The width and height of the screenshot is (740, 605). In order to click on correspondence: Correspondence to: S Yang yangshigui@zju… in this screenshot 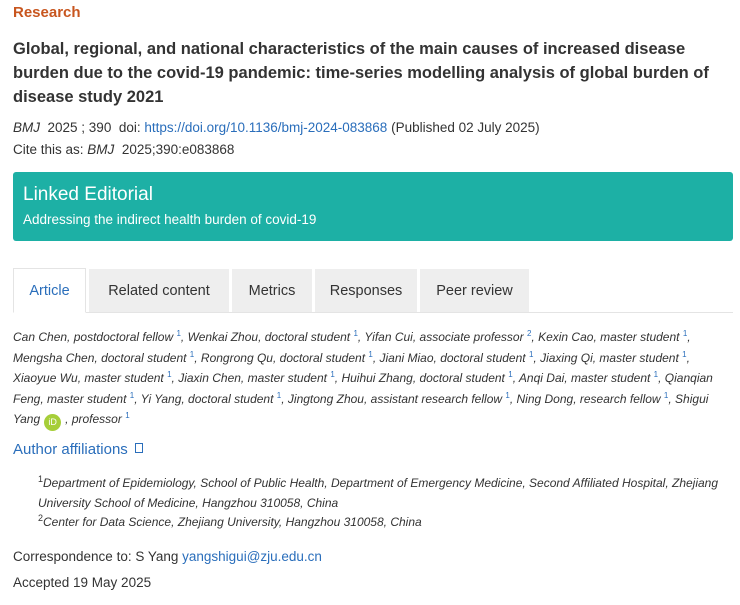, I will do `click(373, 557)`.